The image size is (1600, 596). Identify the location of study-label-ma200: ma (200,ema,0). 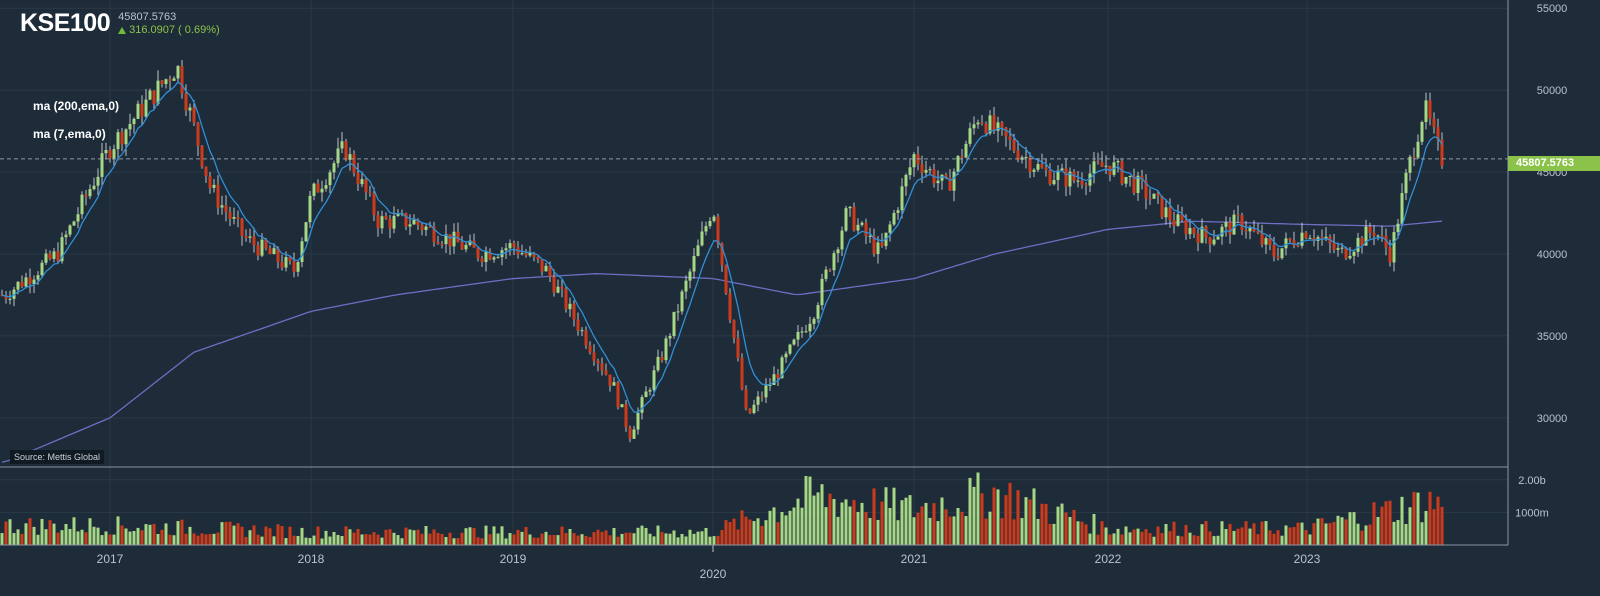
(76, 106).